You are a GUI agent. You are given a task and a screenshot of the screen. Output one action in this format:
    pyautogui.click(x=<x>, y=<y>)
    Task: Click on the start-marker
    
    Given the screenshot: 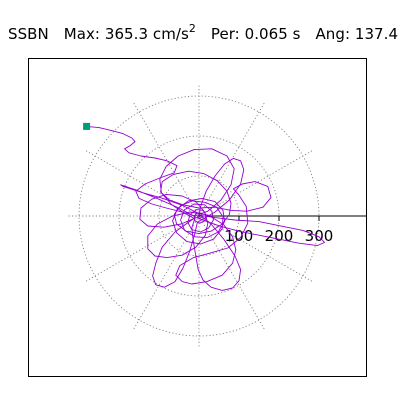 What is the action you would take?
    pyautogui.click(x=87, y=126)
    